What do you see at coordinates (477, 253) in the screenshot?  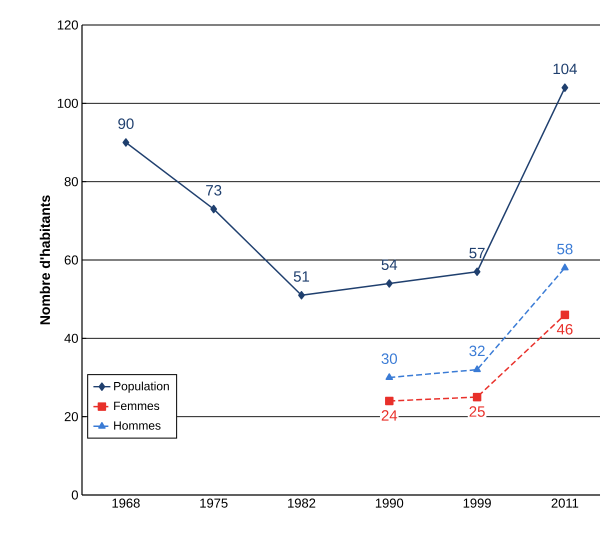 I see `data-label: 57` at bounding box center [477, 253].